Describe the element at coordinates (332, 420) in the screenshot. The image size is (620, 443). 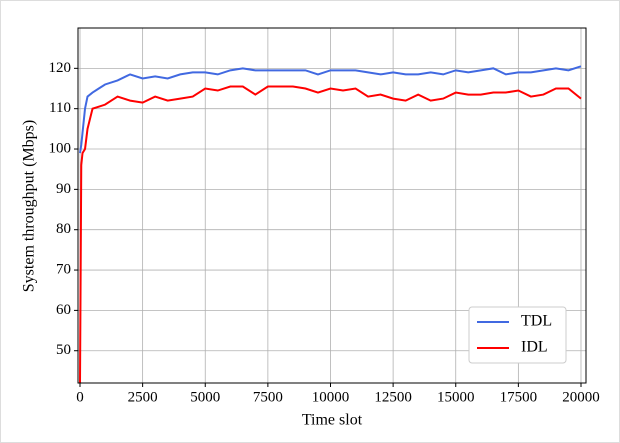
I see `x-axis-label: Time slot` at that location.